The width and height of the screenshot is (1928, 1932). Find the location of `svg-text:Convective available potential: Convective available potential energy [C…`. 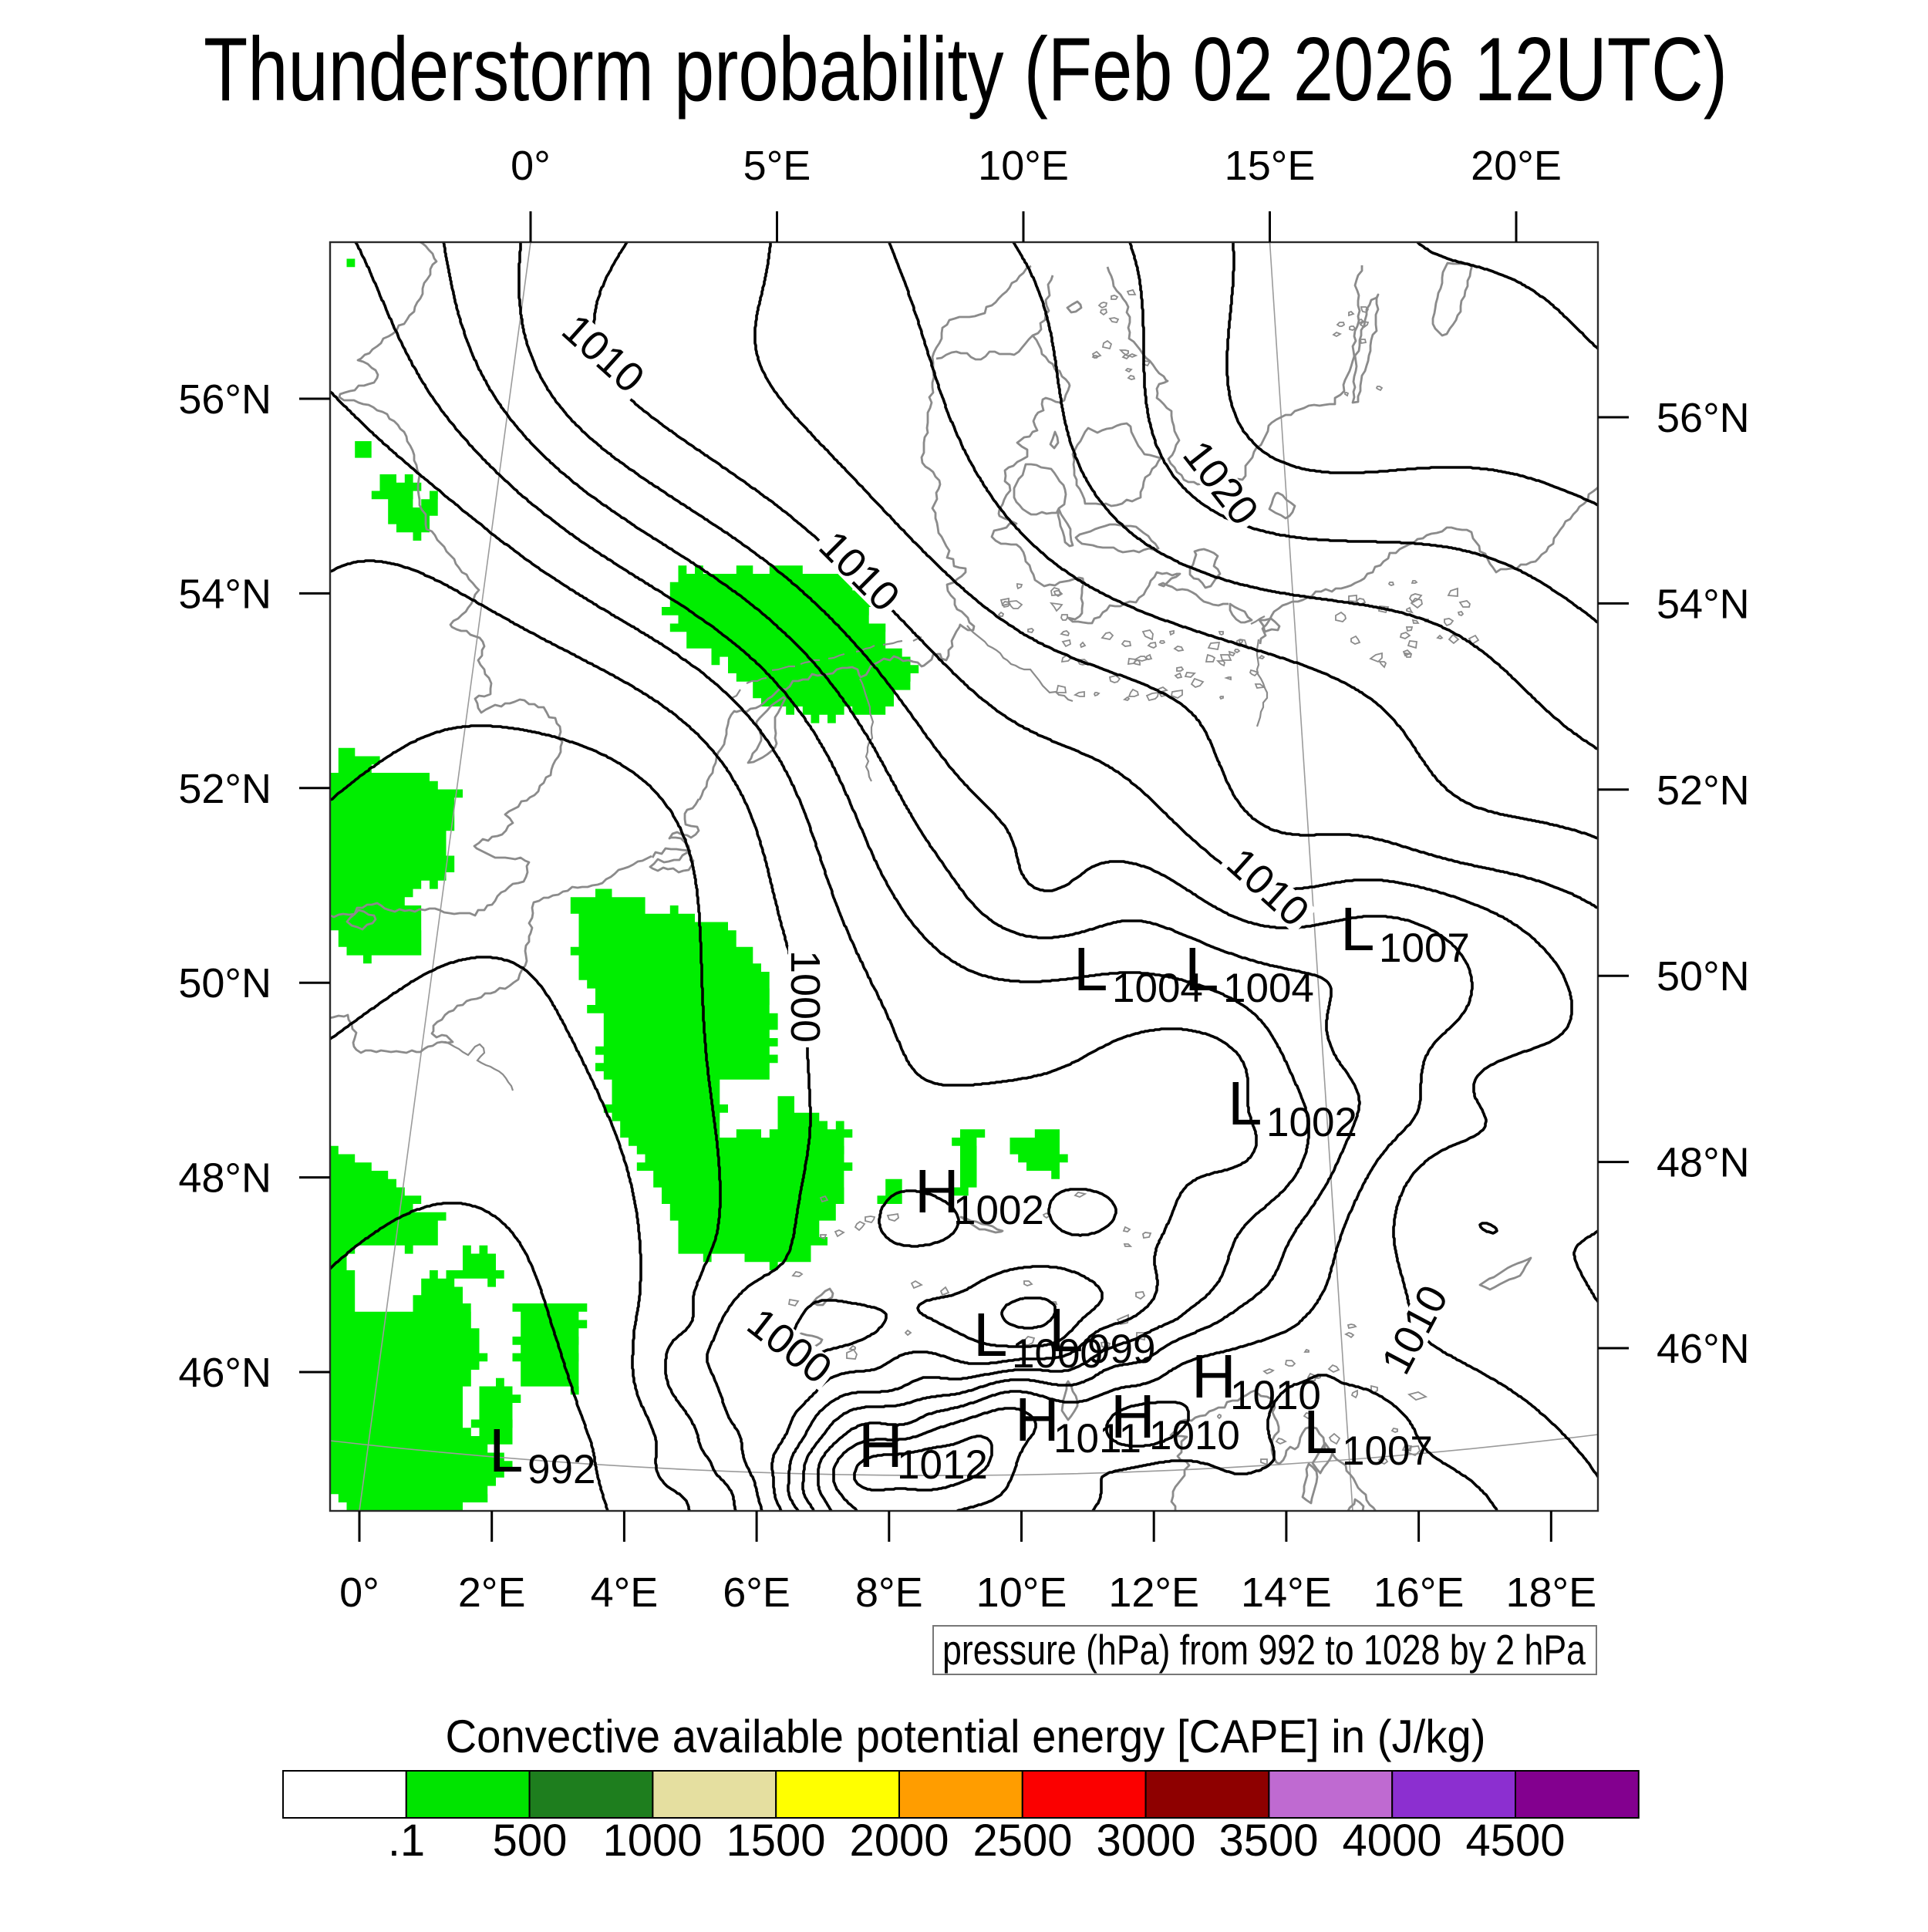

svg-text:Convective available potential: Convective available potential energy [C… is located at coordinates (966, 1736).